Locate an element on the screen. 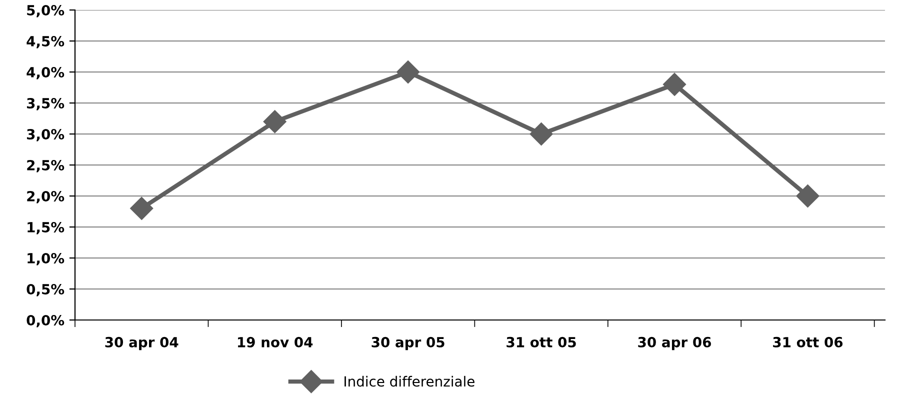 This screenshot has height=404, width=900. y-tick-label: 1,0% is located at coordinates (46, 259).